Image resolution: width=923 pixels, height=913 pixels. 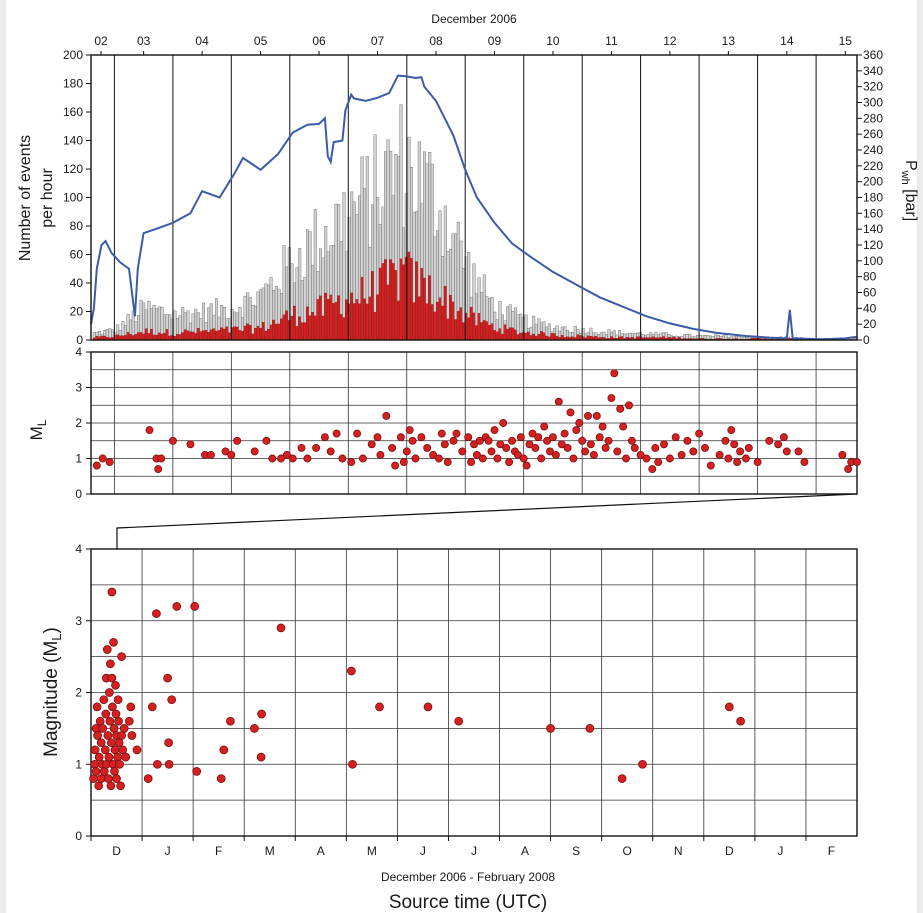 What do you see at coordinates (375, 237) in the screenshot?
I see `all-events-bar` at bounding box center [375, 237].